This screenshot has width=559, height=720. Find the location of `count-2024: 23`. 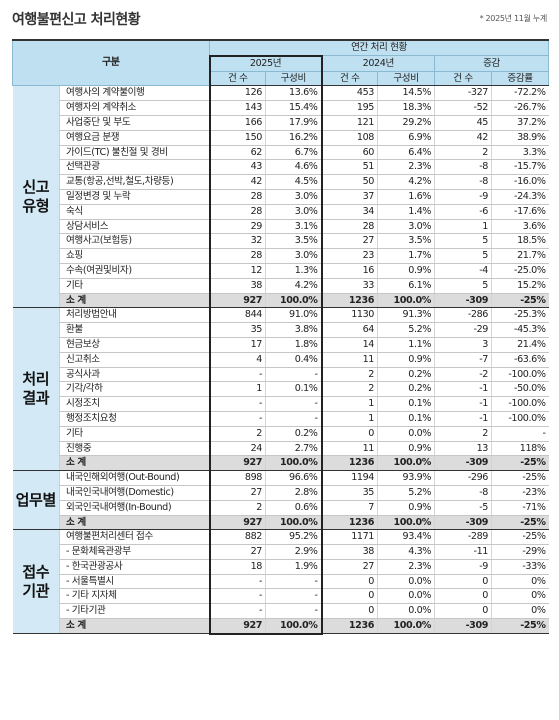

count-2024: 23 is located at coordinates (349, 256).